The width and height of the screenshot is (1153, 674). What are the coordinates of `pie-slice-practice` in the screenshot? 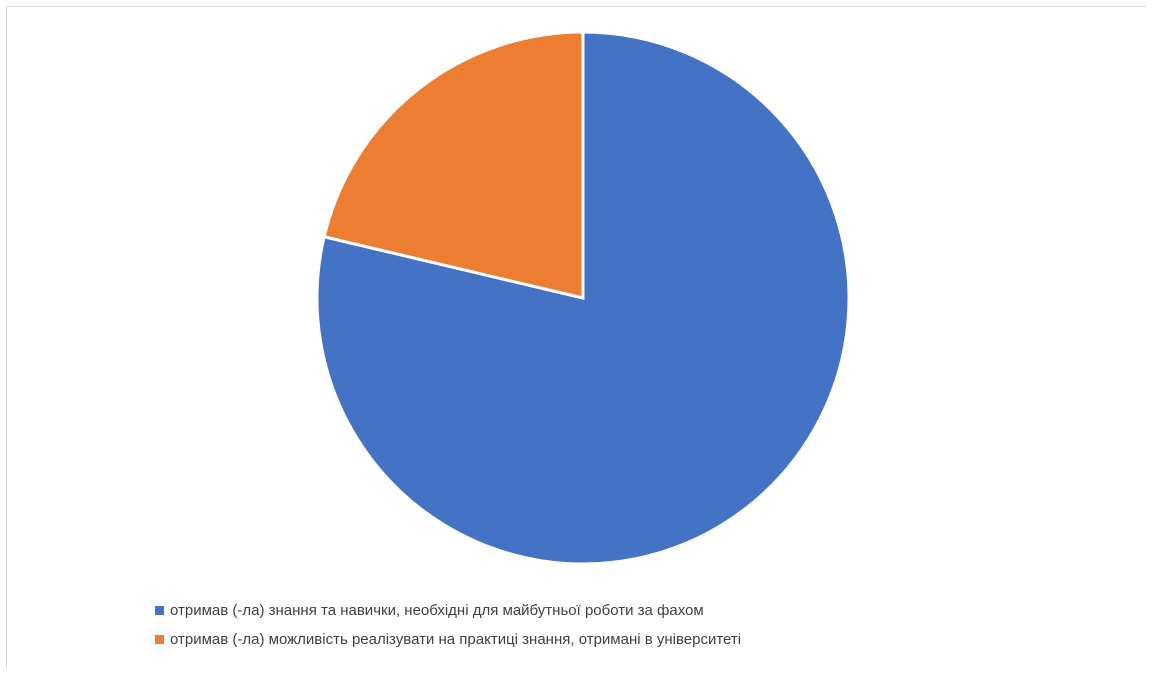 It's located at (453, 165).